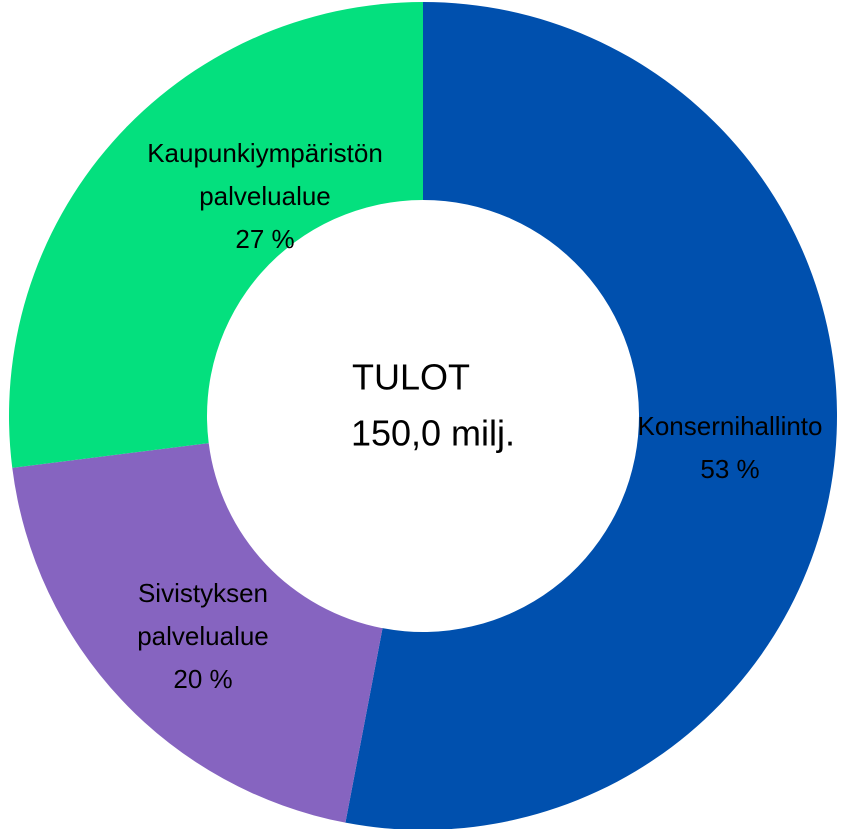 The image size is (864, 829). I want to click on slice-value-label: 53 %, so click(729, 469).